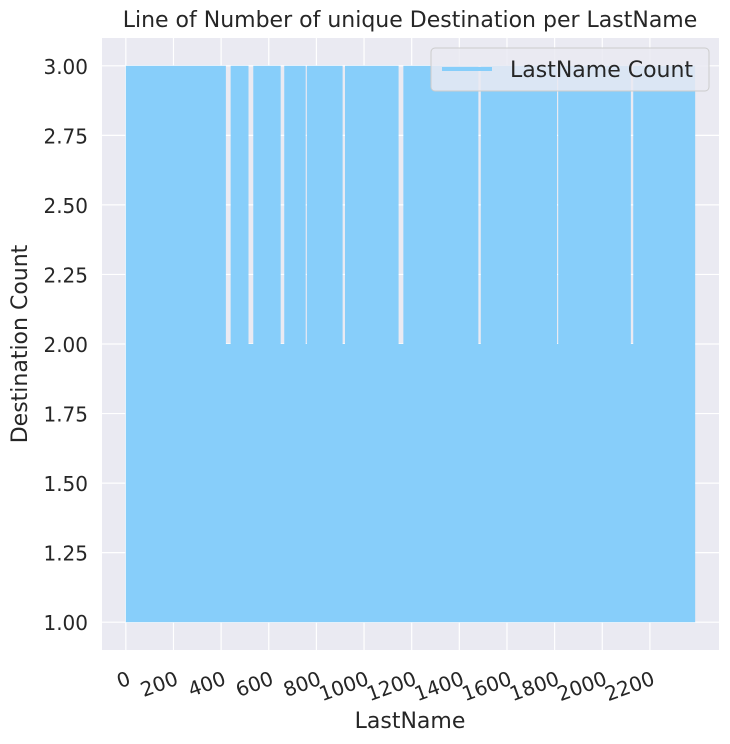 The image size is (730, 744). I want to click on x-axis-title: LastName, so click(410, 721).